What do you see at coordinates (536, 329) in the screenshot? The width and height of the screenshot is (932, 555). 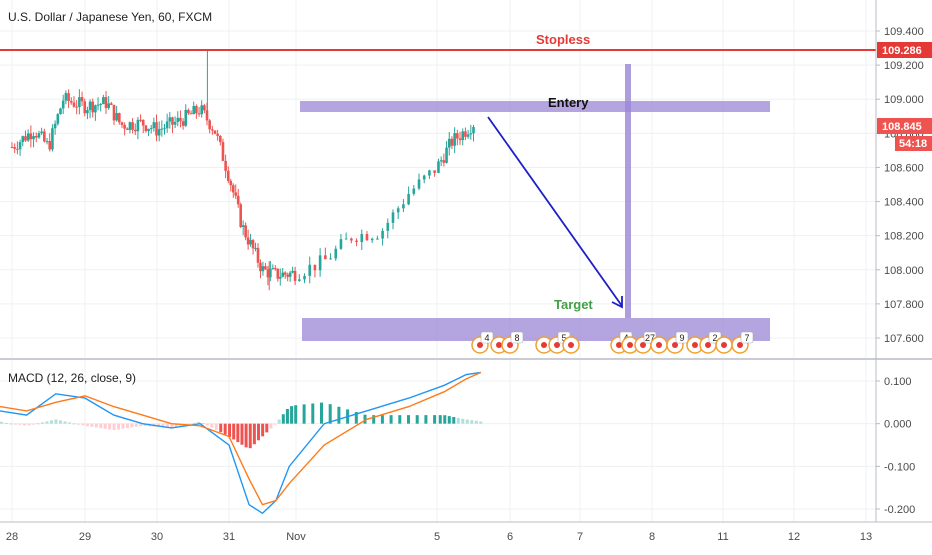 I see `target-zone` at bounding box center [536, 329].